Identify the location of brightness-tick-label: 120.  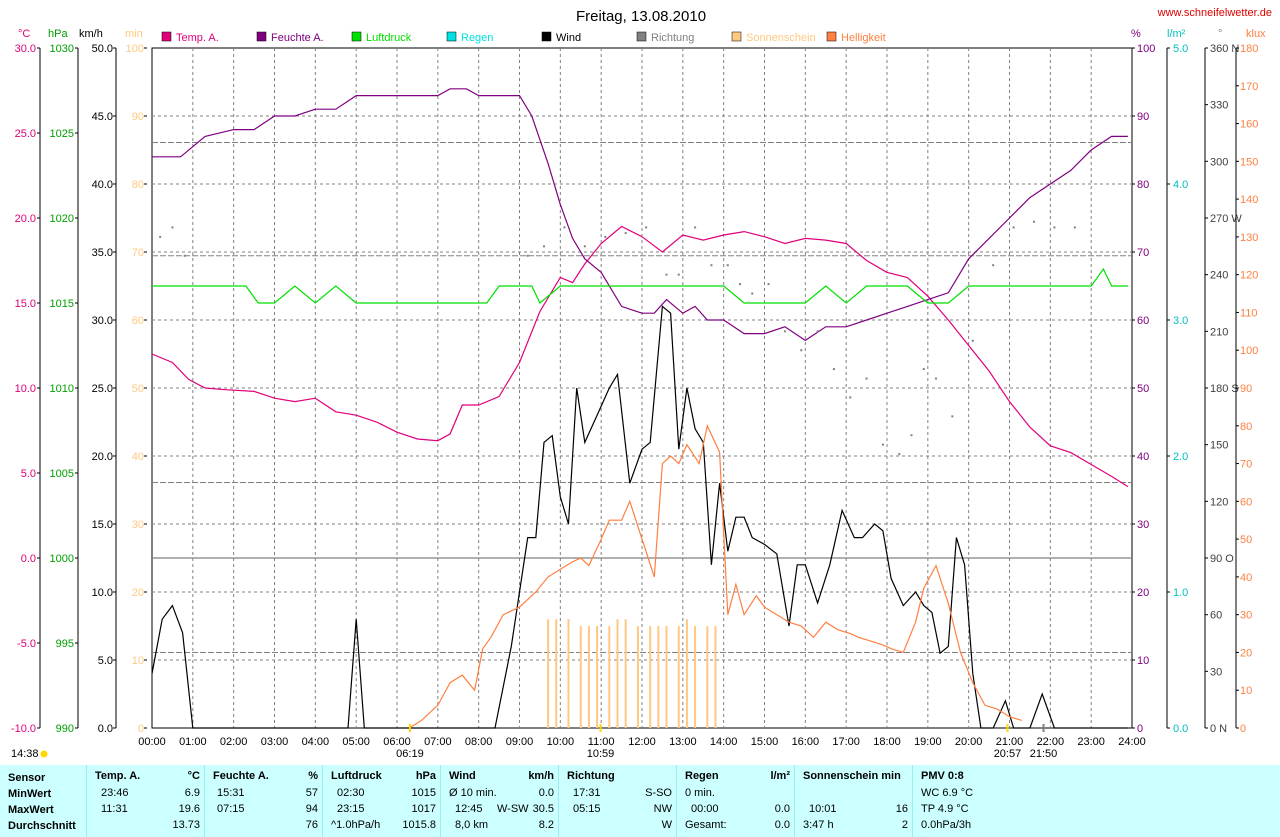
(1249, 276).